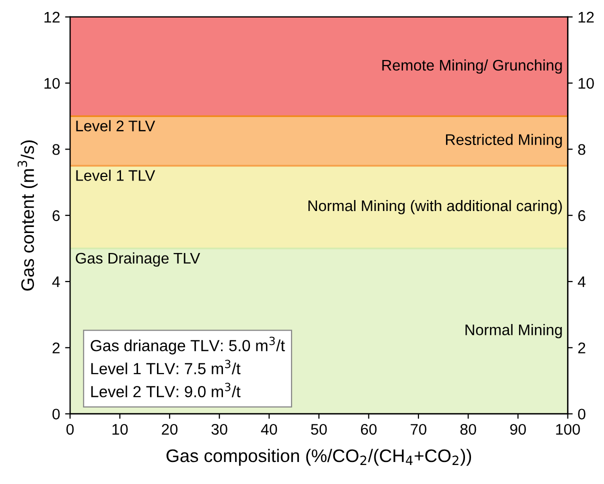 This screenshot has height=484, width=604. What do you see at coordinates (514, 331) in the screenshot?
I see `band-label: Normal Mining` at bounding box center [514, 331].